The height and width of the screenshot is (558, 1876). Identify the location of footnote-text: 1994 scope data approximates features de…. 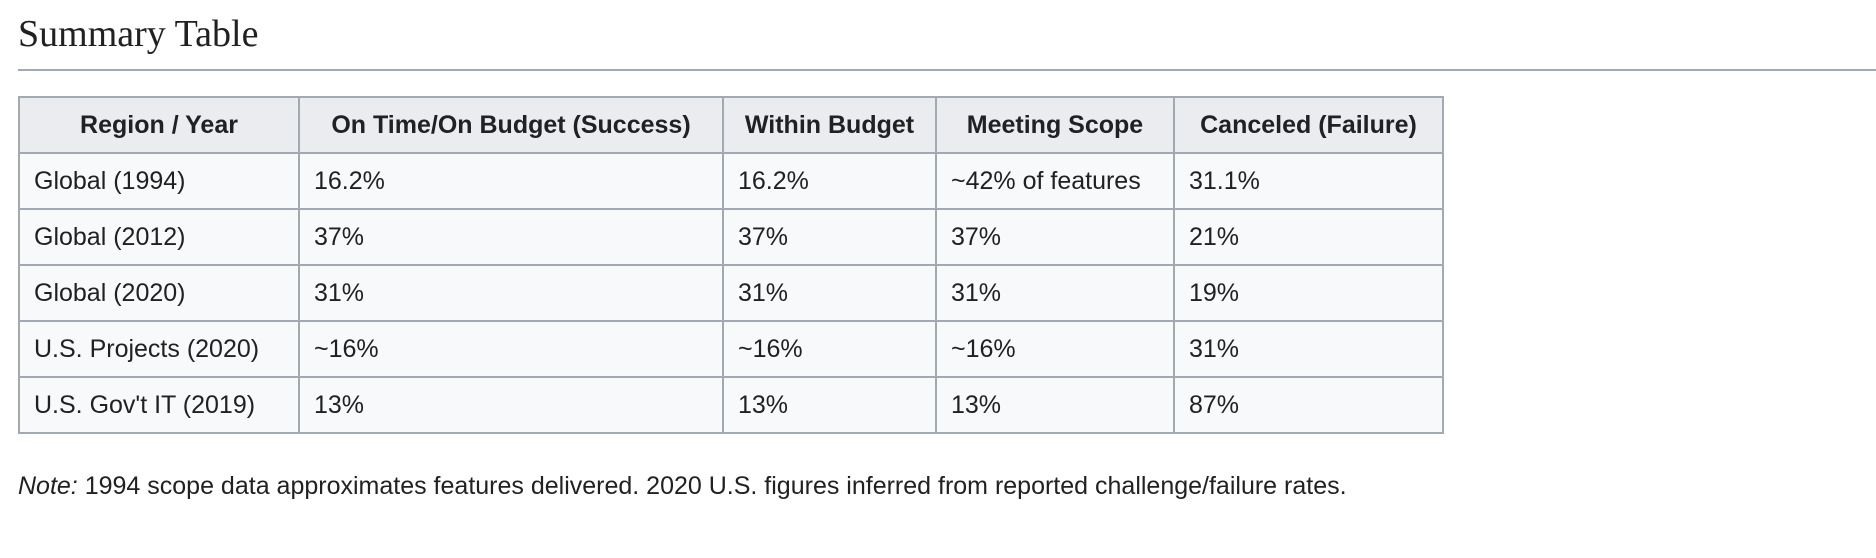
(715, 486).